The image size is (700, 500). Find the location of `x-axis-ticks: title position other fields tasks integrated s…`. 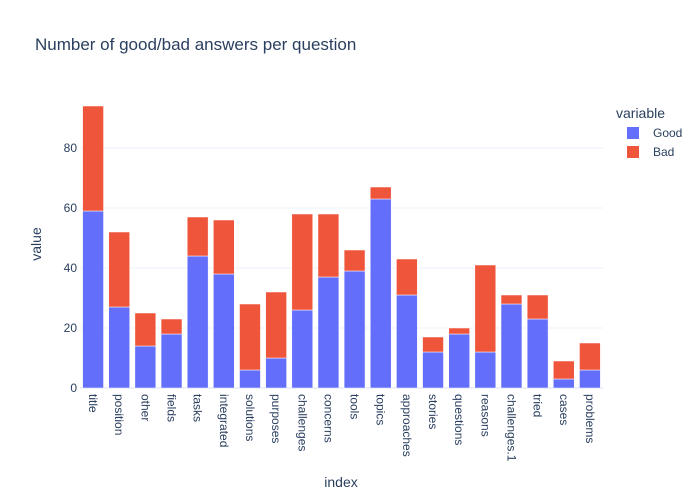

x-axis-ticks: title position other fields tasks integrated s… is located at coordinates (341, 428).